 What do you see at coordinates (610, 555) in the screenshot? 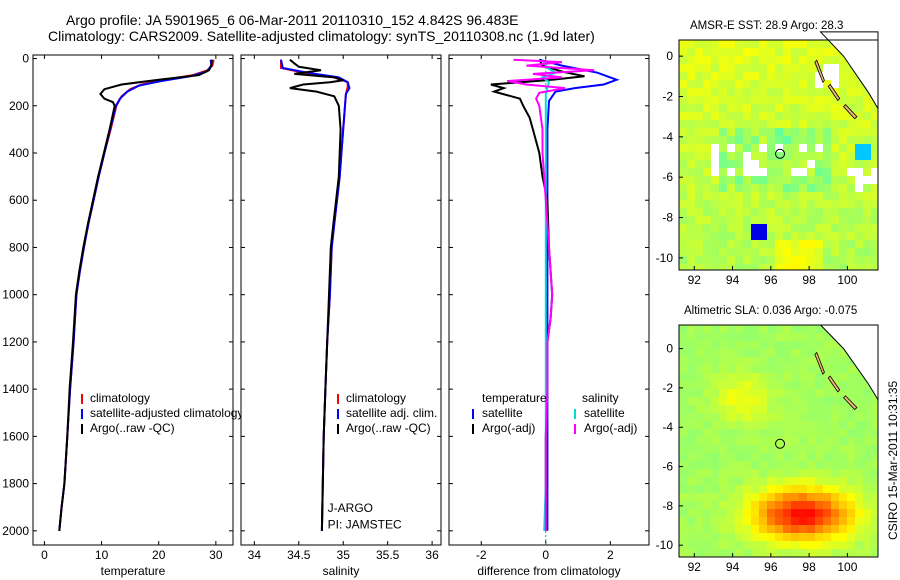
I see `difference-xtick-label: 2` at bounding box center [610, 555].